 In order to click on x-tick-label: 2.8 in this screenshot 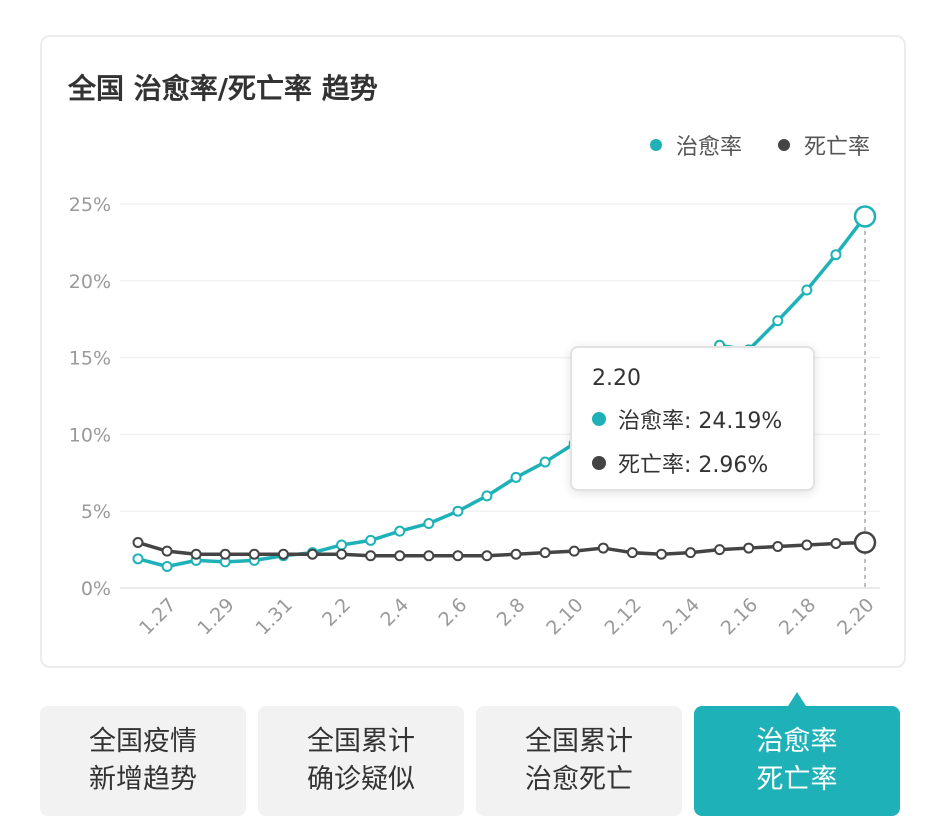, I will do `click(511, 612)`.